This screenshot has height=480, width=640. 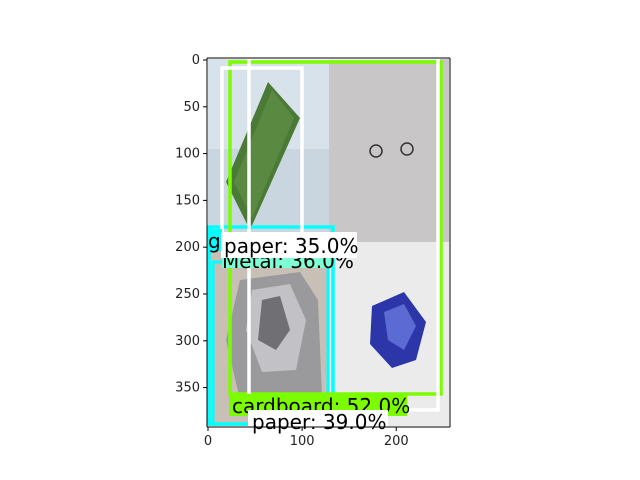 I want to click on x-tick-label: 200, so click(x=396, y=441).